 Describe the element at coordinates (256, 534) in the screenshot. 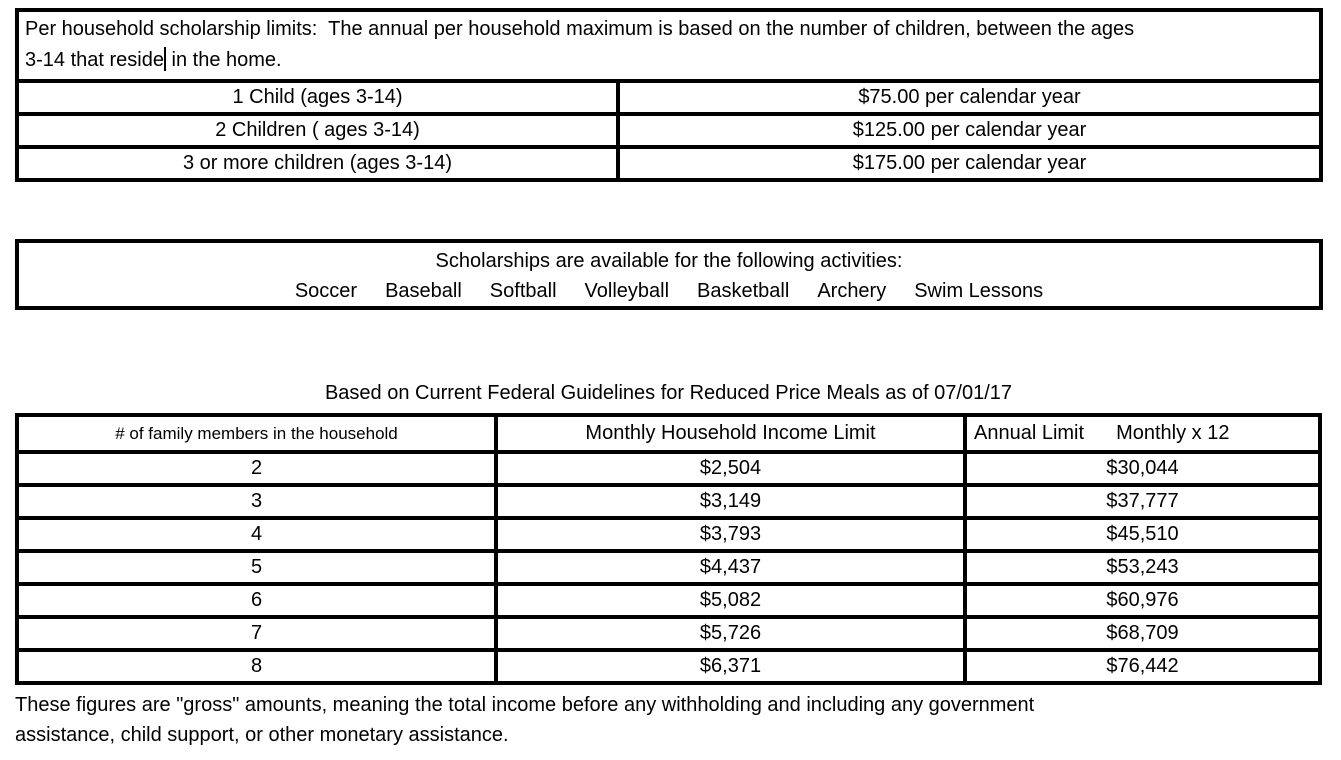

I see `family-members-cell: 4` at that location.